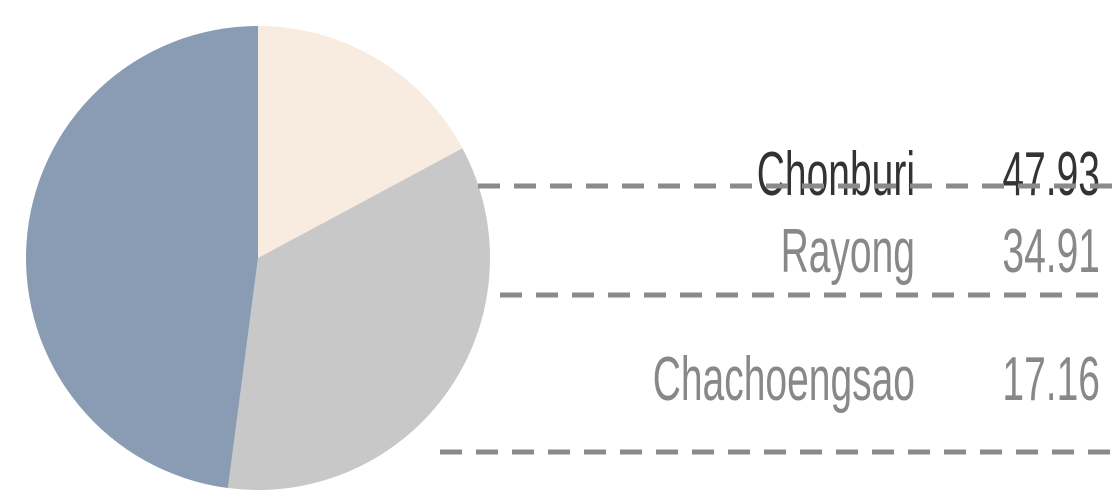 Image resolution: width=1117 pixels, height=492 pixels. I want to click on legend-label: Rayong, so click(848, 252).